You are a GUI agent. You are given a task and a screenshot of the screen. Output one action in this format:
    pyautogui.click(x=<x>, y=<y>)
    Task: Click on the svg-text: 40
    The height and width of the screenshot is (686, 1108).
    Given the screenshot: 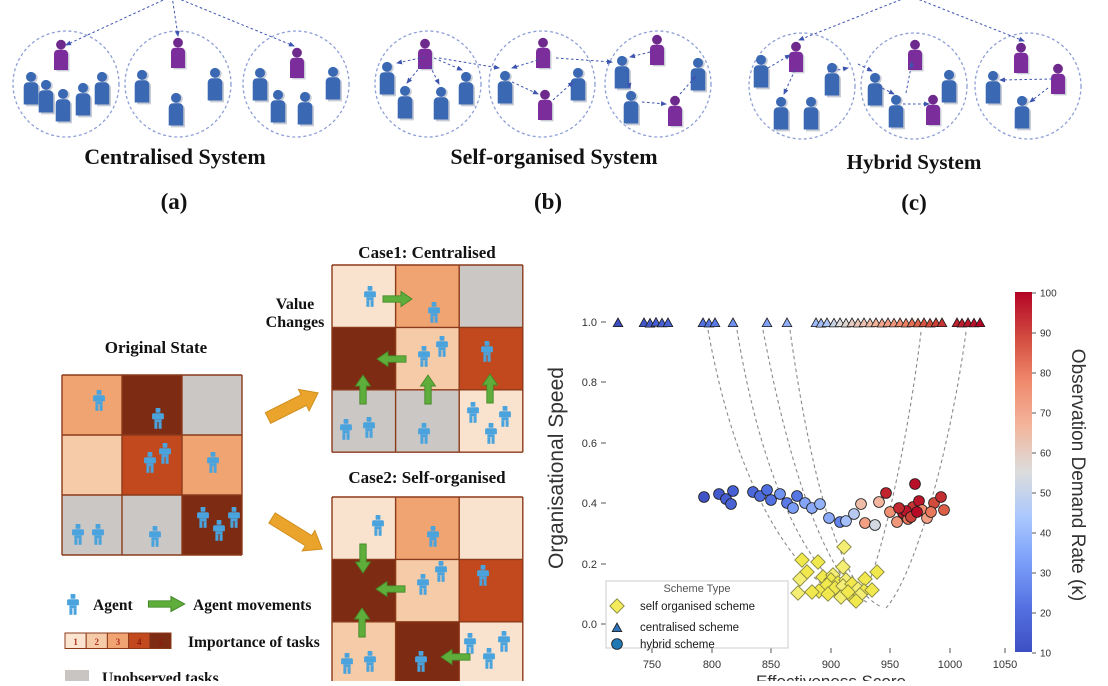 What is the action you would take?
    pyautogui.click(x=1046, y=534)
    